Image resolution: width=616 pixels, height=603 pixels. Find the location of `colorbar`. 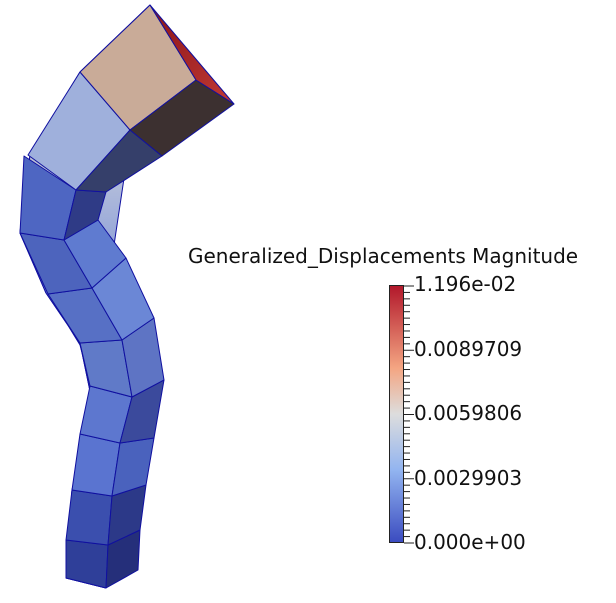

colorbar is located at coordinates (396, 414).